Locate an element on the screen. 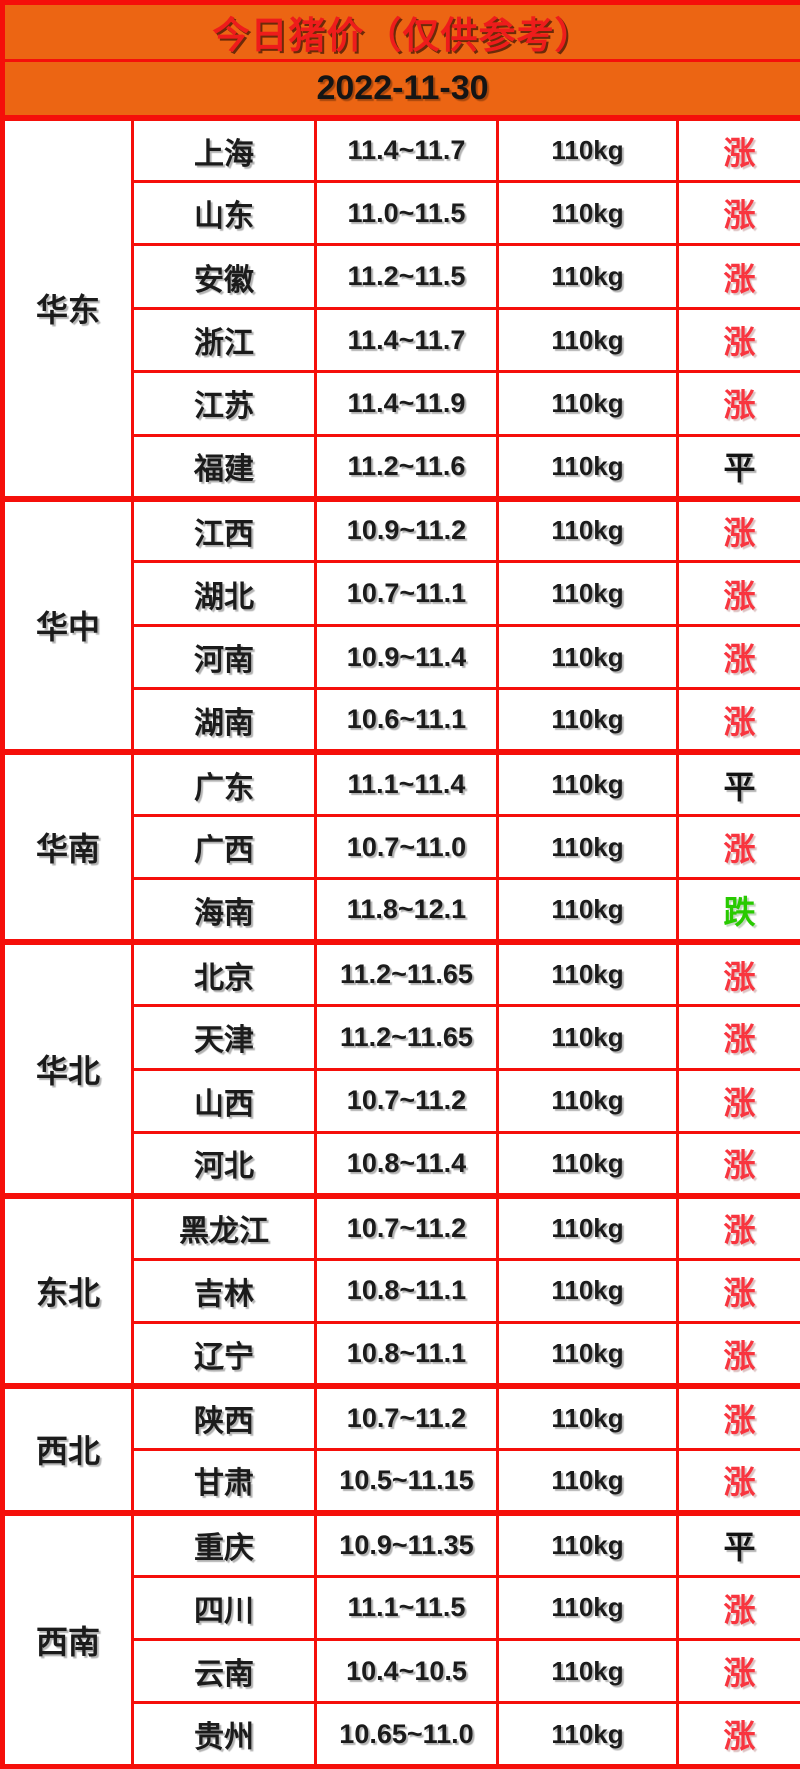 The height and width of the screenshot is (1769, 800). price-range: 11.2~11.5 is located at coordinates (406, 276).